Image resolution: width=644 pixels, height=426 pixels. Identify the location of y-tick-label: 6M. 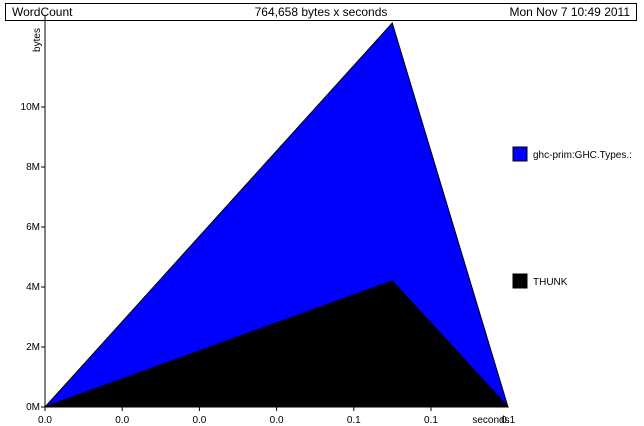
(33, 227).